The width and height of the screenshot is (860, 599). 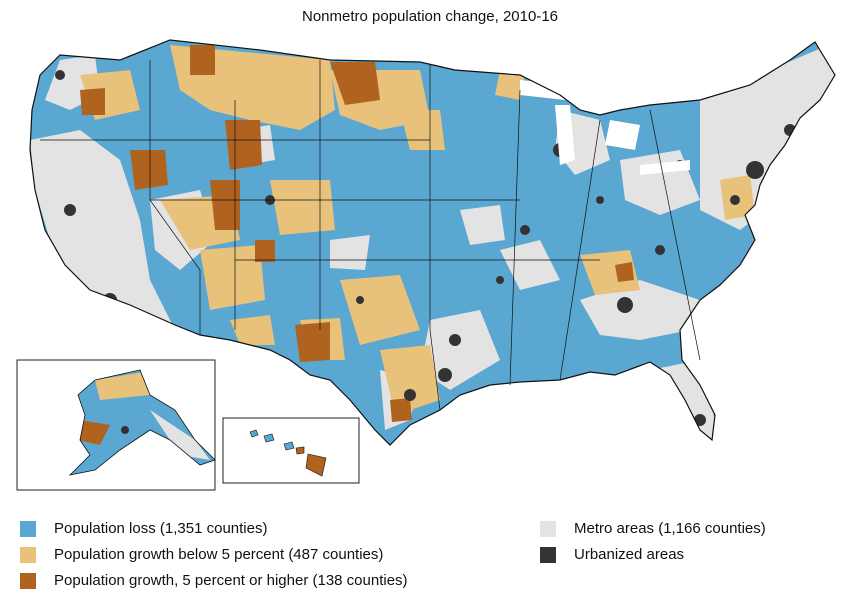 I want to click on legend-item-loss: Population loss (1,351 counties), so click(x=143, y=528).